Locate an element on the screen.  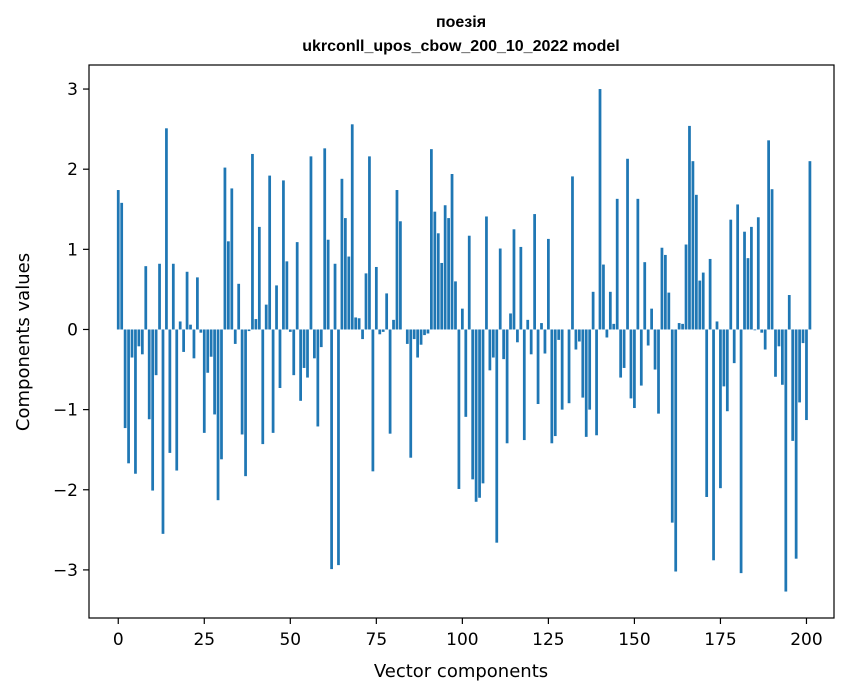
y-tick-label: 2 is located at coordinates (72, 170).